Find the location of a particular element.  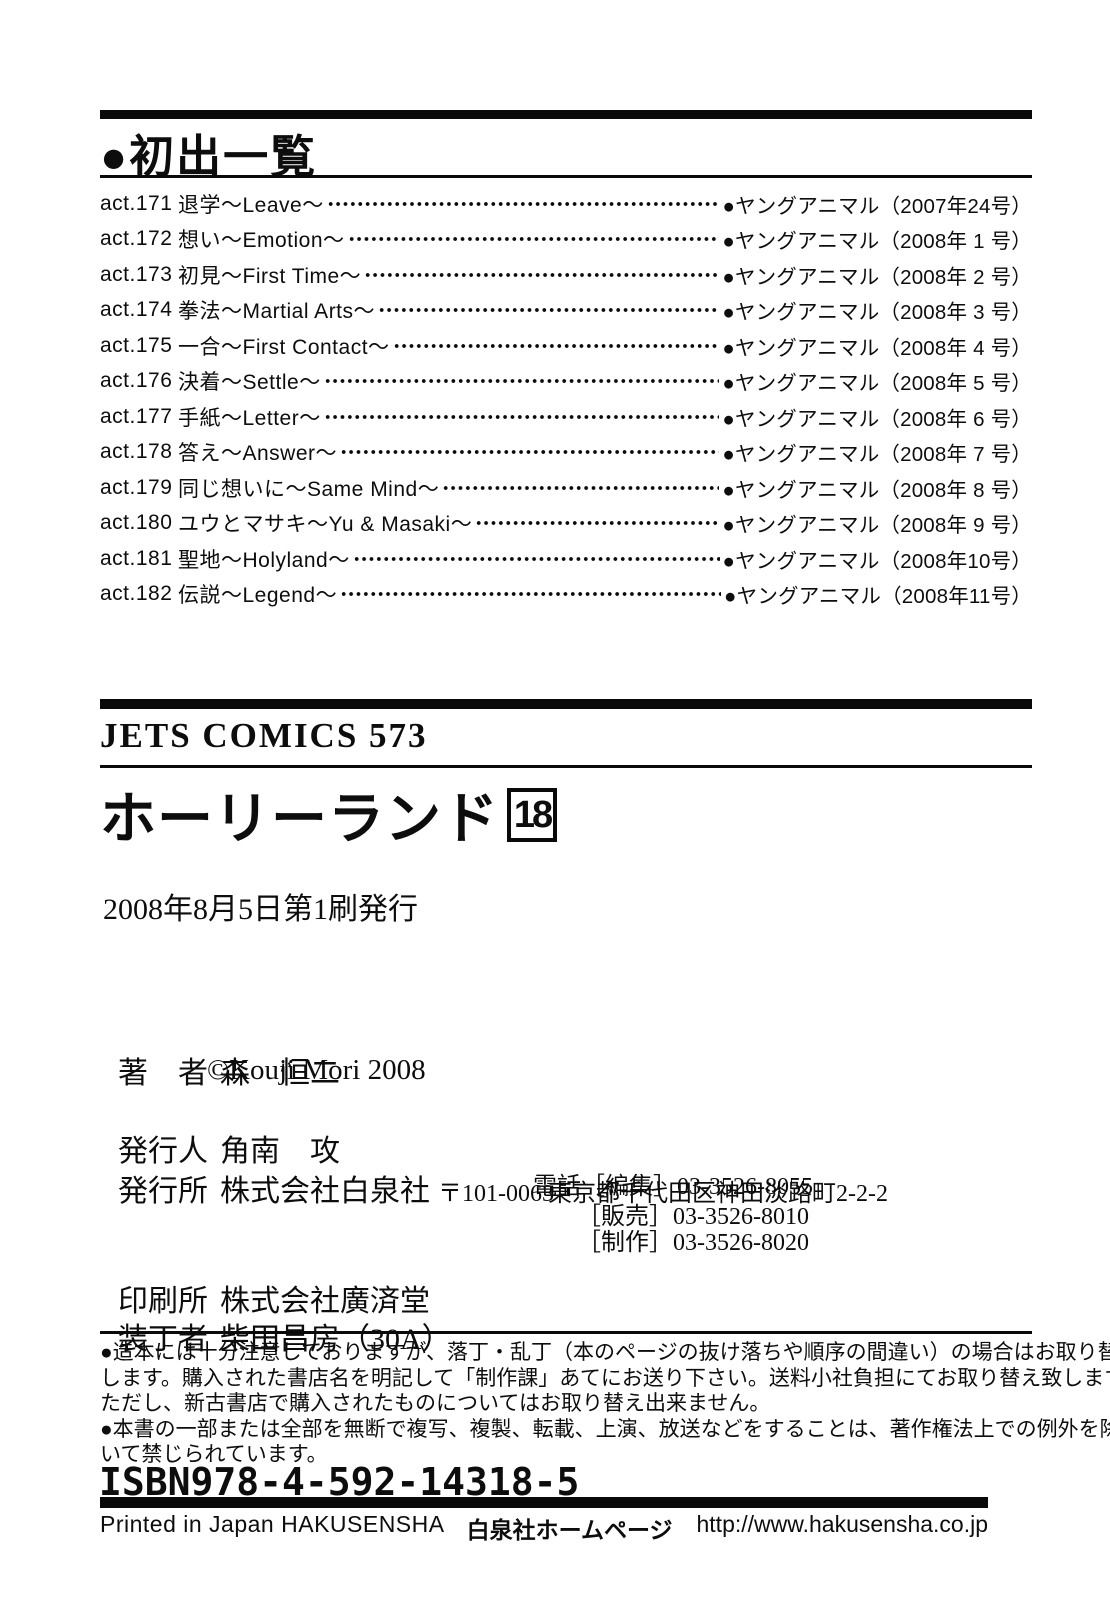

section-rule-thick is located at coordinates (566, 704).